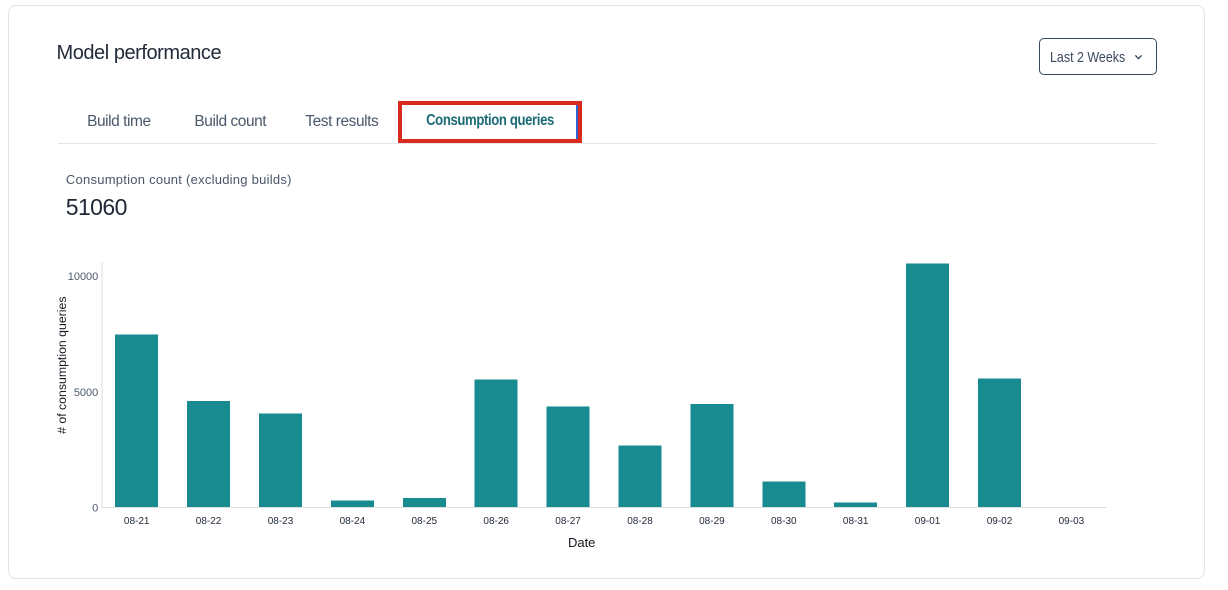 The height and width of the screenshot is (590, 1228). What do you see at coordinates (83, 277) in the screenshot?
I see `svg-text: 10000` at bounding box center [83, 277].